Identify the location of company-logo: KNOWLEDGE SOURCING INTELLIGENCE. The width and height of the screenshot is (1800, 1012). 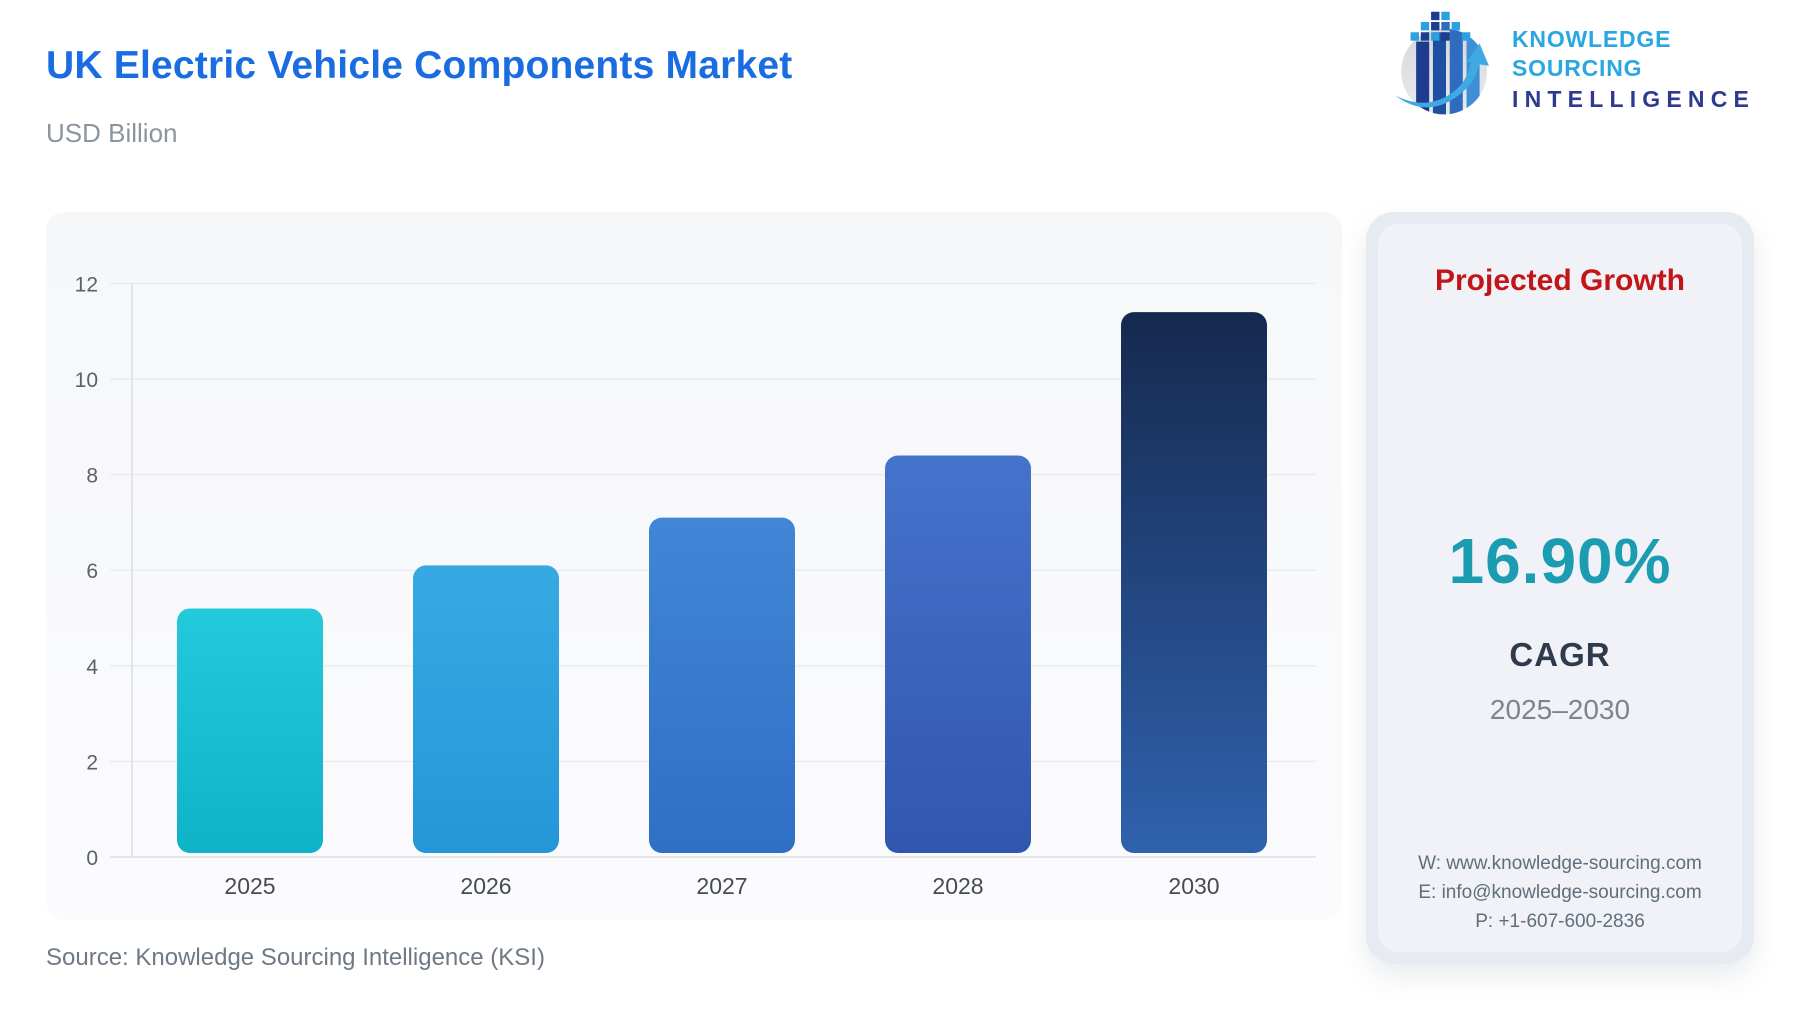
(1595, 66).